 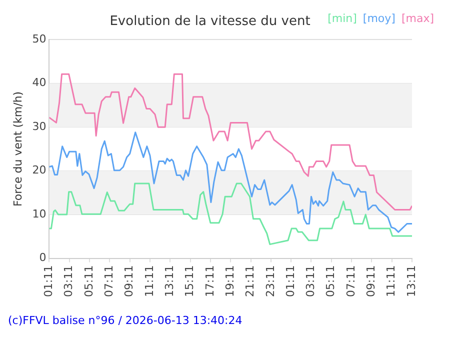 I want to click on x-tick-label: 23:11, so click(x=270, y=281).